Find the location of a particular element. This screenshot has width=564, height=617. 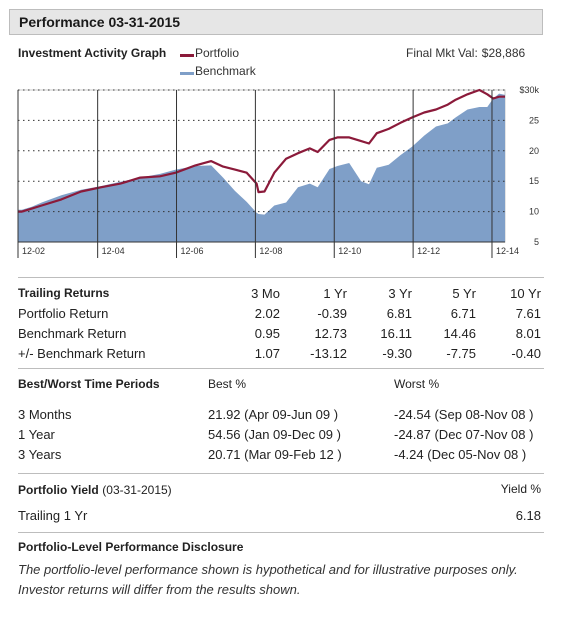

legend-benchmark-swatch is located at coordinates (187, 73).